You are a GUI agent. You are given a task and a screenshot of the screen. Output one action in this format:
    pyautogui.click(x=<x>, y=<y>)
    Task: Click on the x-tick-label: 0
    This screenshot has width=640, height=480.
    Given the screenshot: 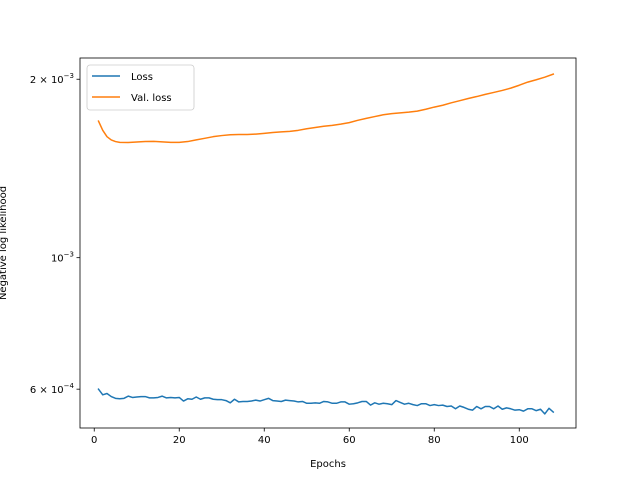 What is the action you would take?
    pyautogui.click(x=94, y=440)
    